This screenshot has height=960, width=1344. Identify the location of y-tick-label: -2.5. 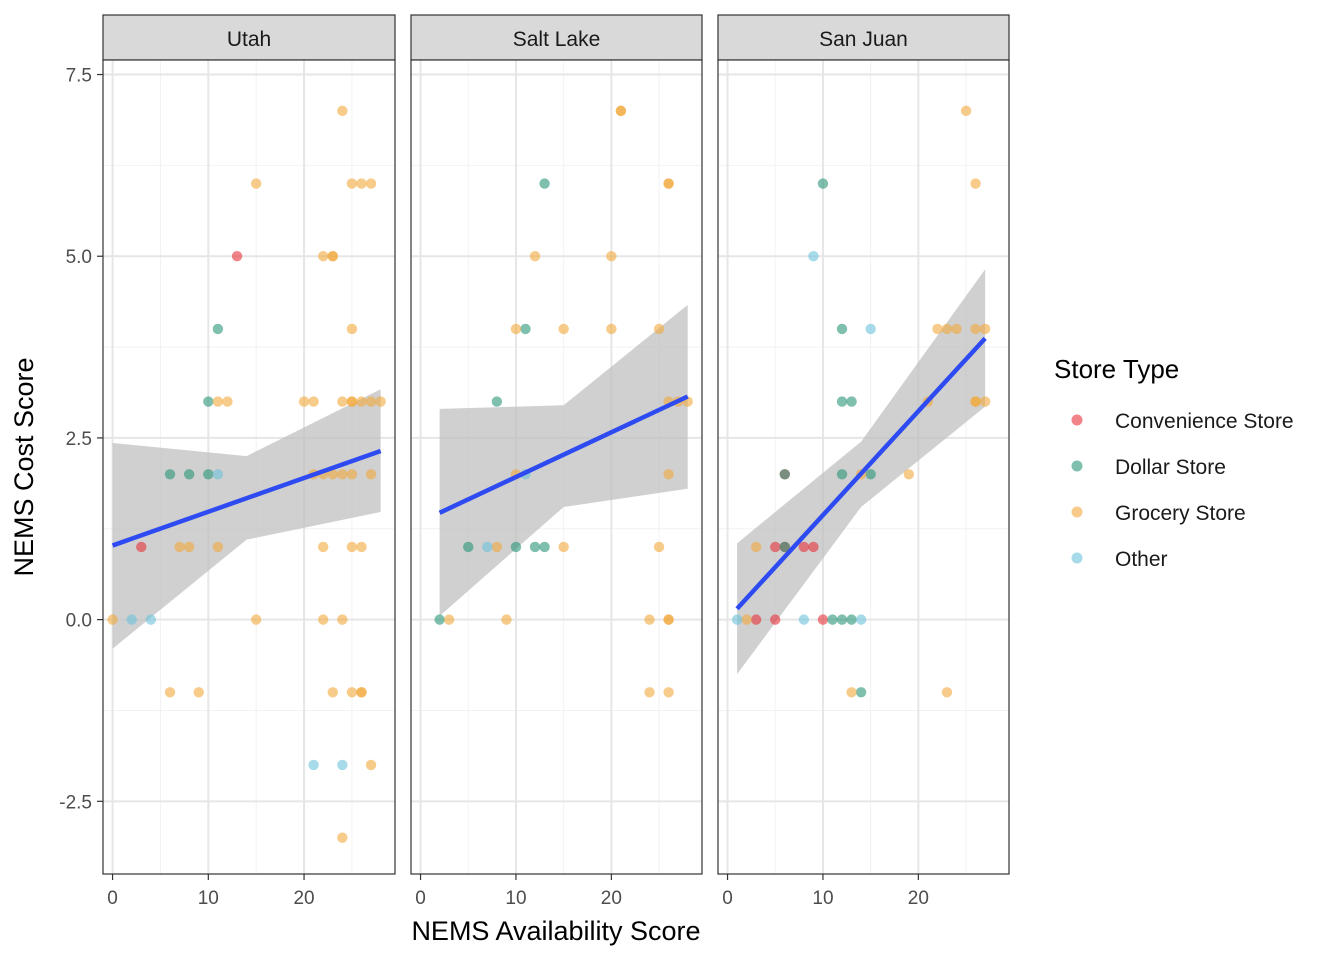
(75, 802).